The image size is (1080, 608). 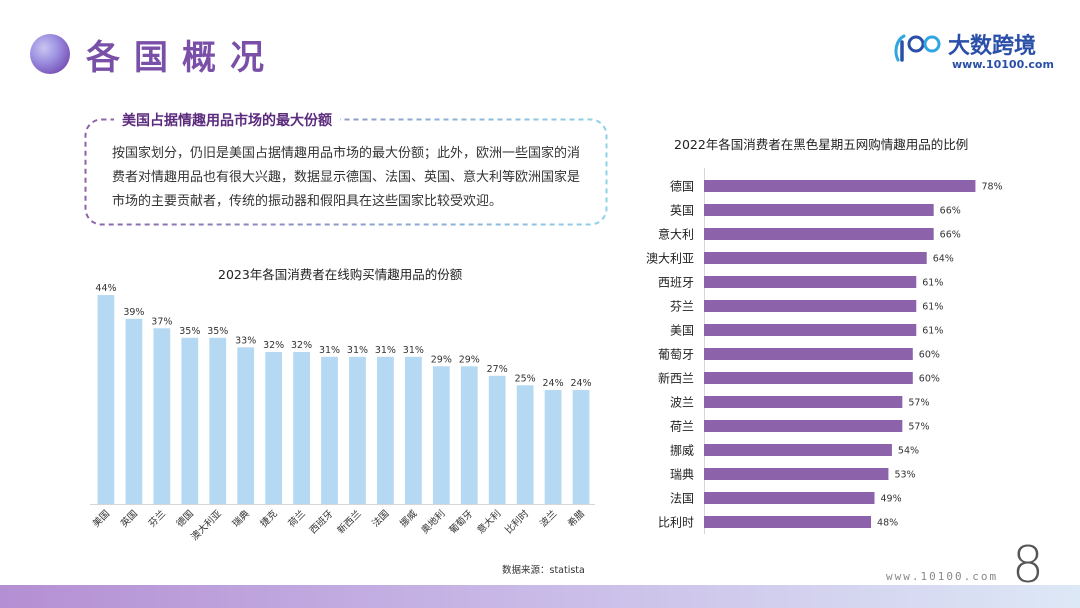 What do you see at coordinates (50, 54) in the screenshot?
I see `title-bullet-icon` at bounding box center [50, 54].